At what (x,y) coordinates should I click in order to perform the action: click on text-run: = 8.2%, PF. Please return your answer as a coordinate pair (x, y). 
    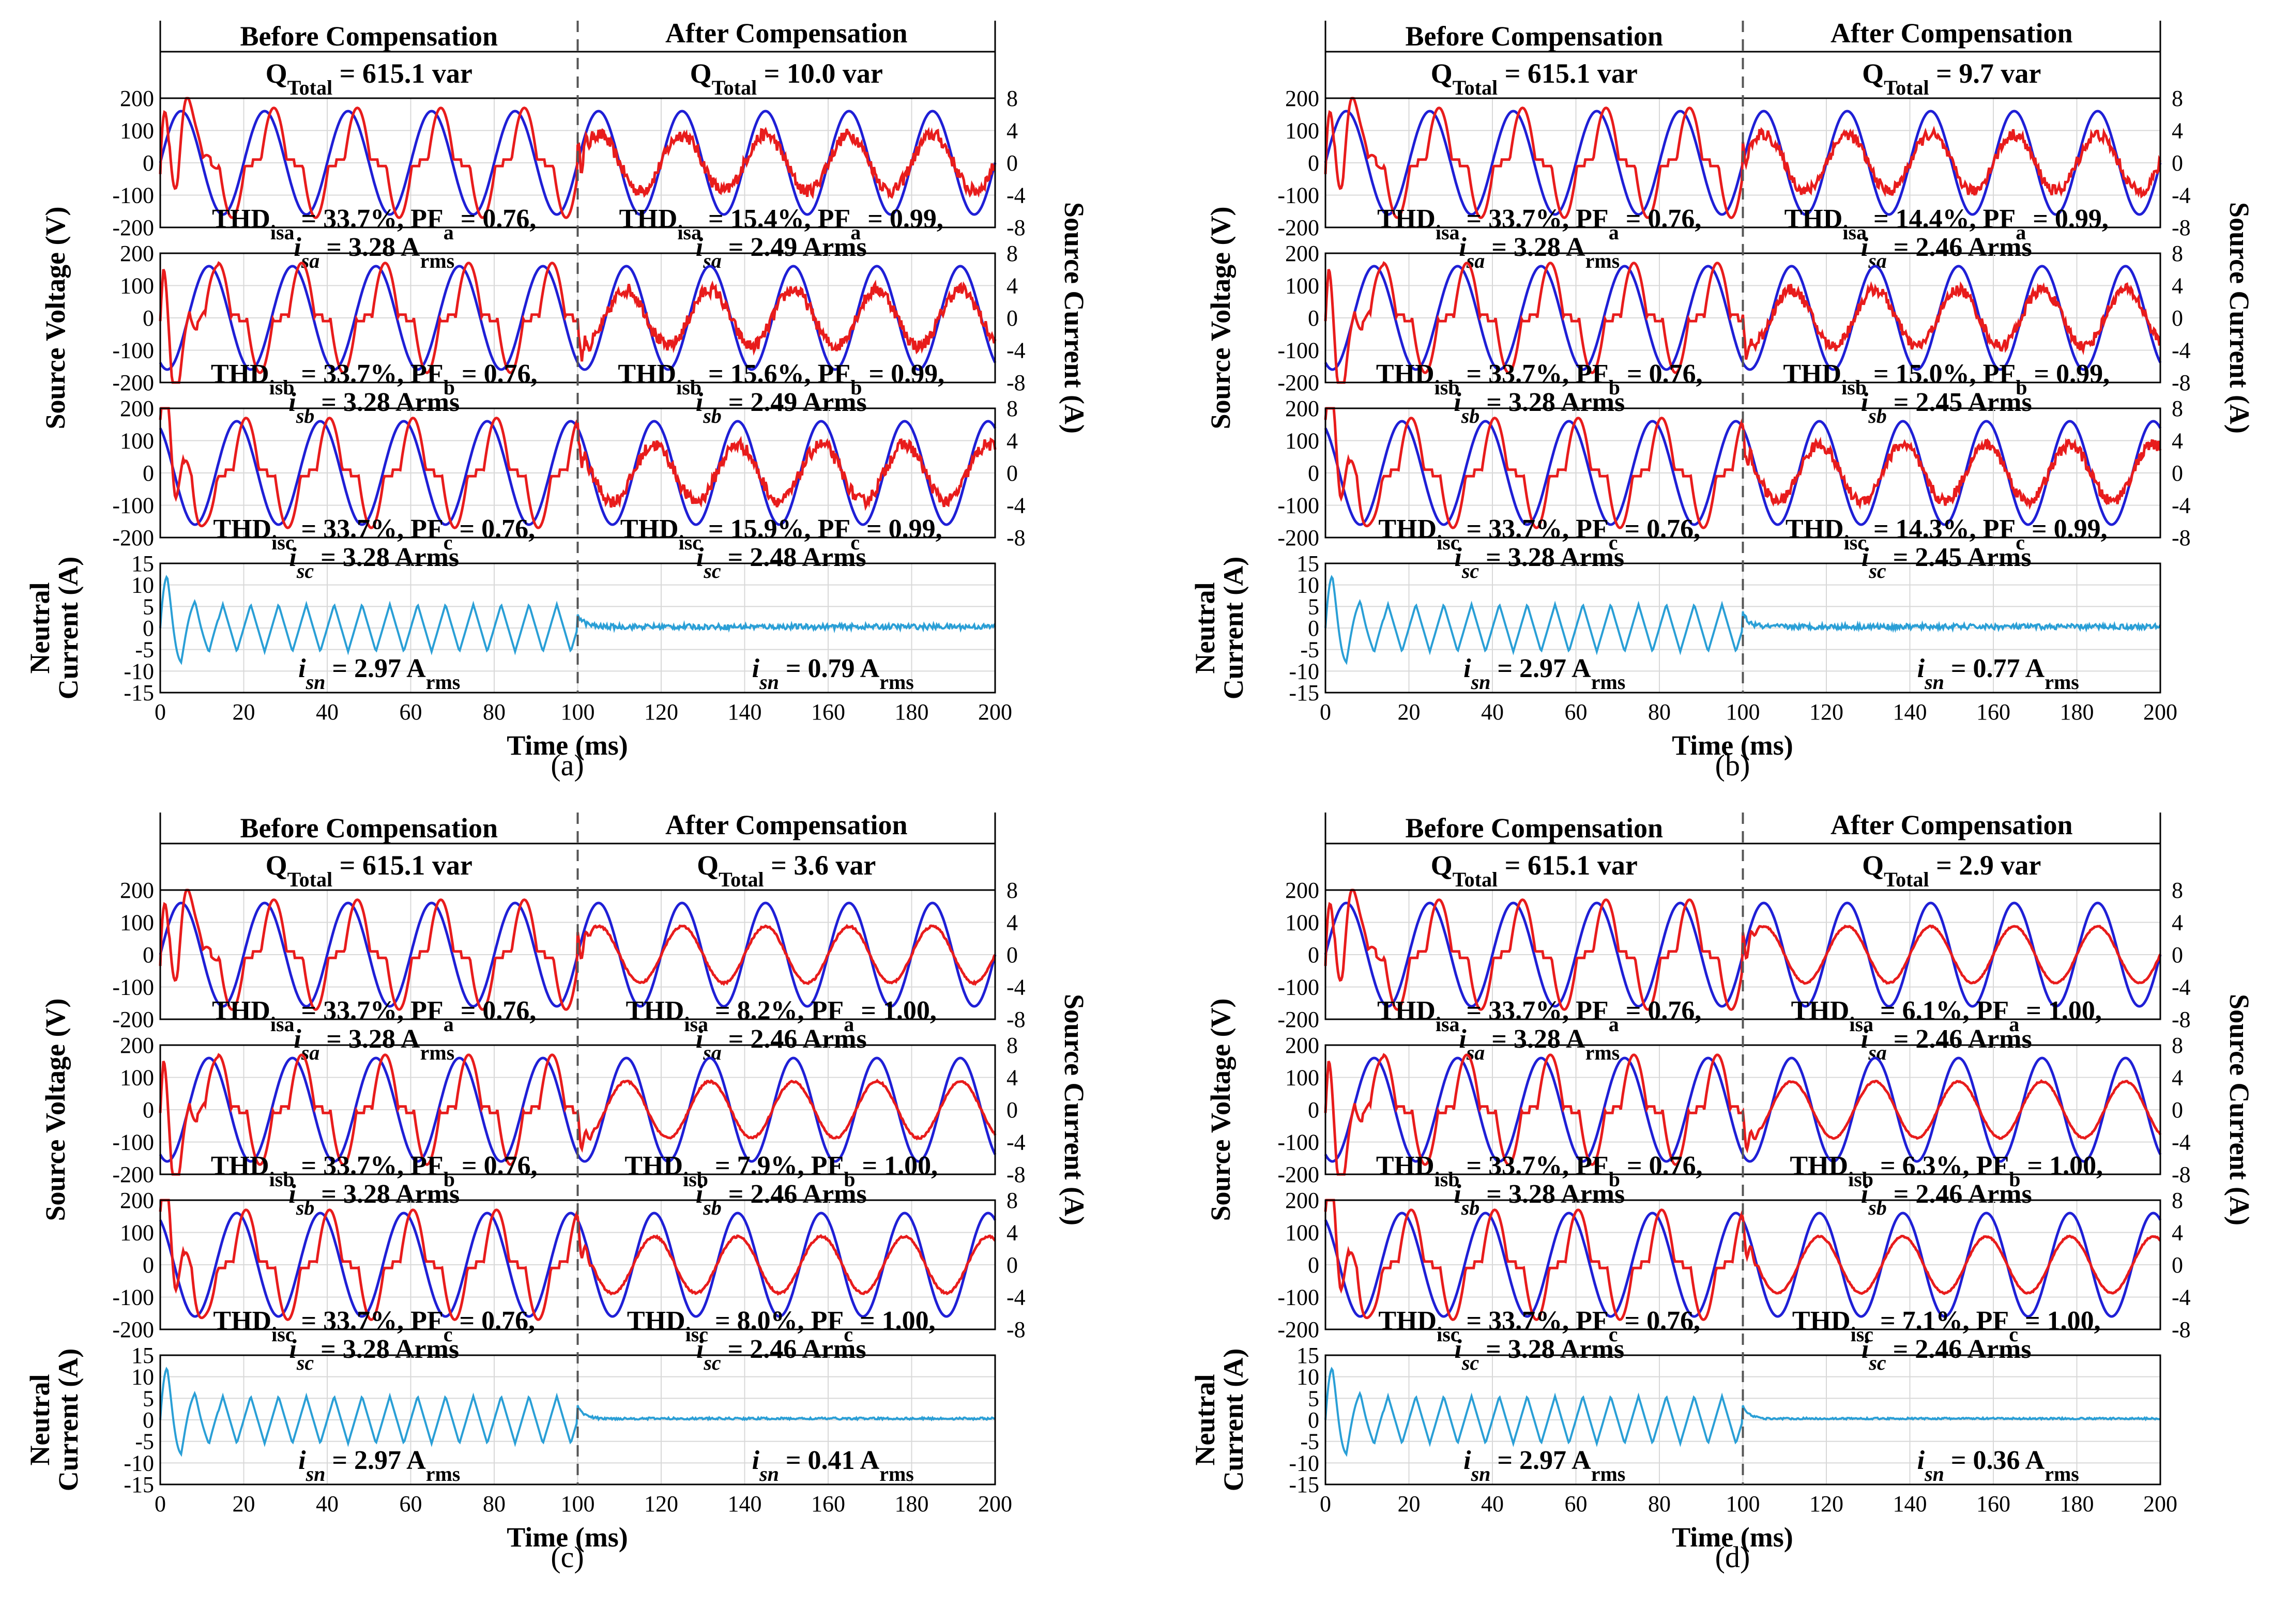
    Looking at the image, I should click on (776, 1010).